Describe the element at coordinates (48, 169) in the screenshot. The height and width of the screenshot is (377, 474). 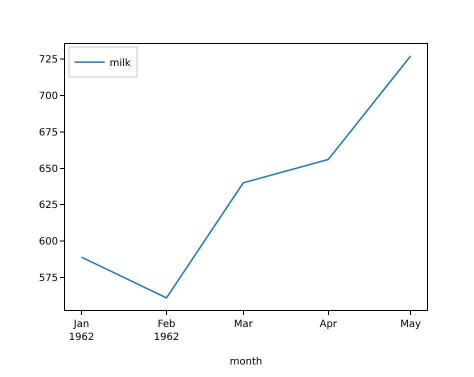
I see `y-tick-label: 650` at that location.